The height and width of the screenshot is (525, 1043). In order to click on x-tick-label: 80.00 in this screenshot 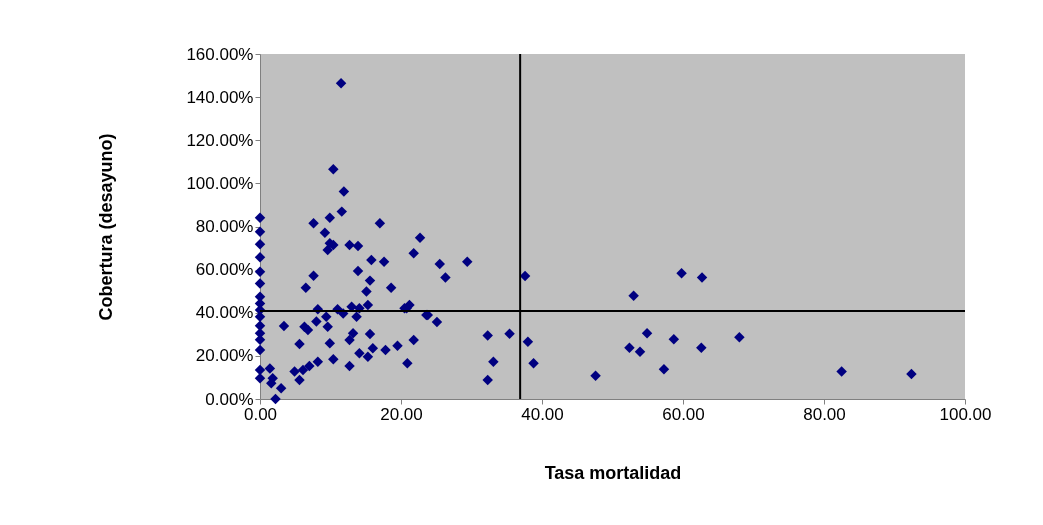, I will do `click(824, 414)`.